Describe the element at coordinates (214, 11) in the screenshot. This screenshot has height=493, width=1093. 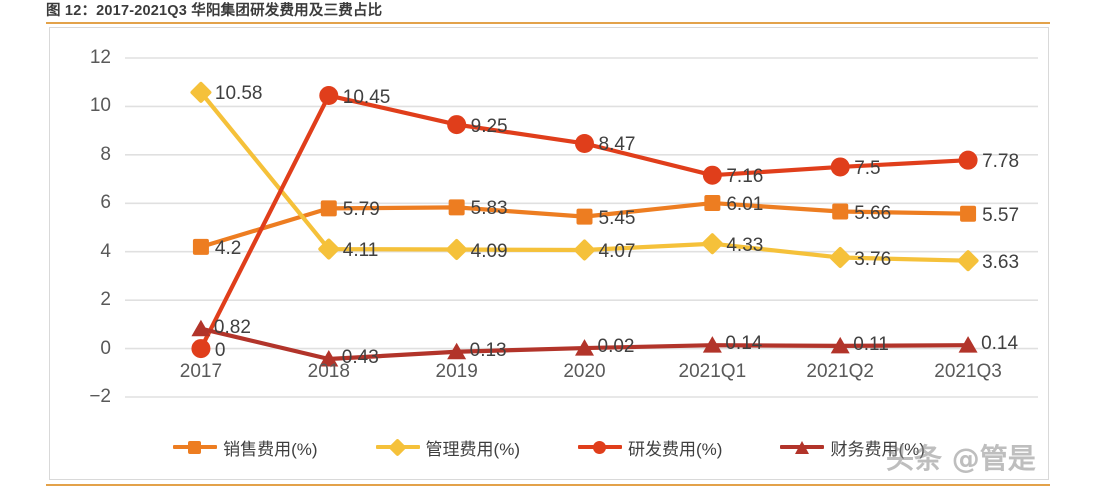
I see `figure-title: 图 12：2017-2021Q3 华阳集团研发费用及三费占比` at that location.